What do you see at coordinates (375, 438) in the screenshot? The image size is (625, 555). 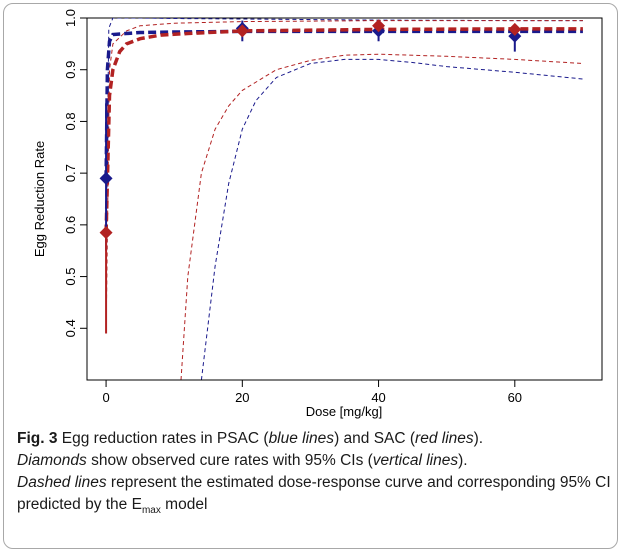 I see `caption-text-2: ) and SAC (` at bounding box center [375, 438].